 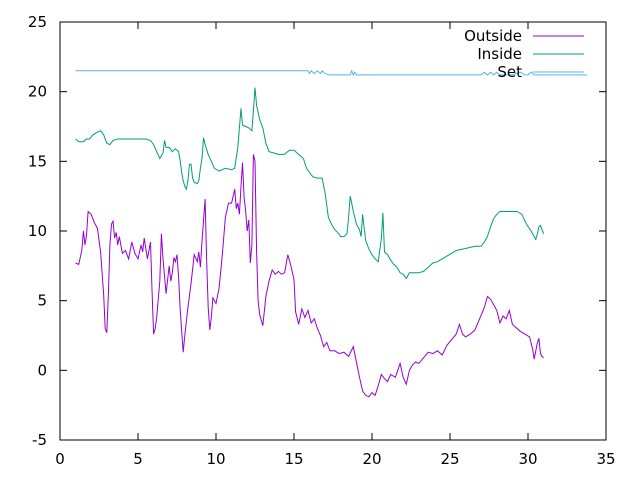 I want to click on y-tick-label: 5, so click(x=42, y=301).